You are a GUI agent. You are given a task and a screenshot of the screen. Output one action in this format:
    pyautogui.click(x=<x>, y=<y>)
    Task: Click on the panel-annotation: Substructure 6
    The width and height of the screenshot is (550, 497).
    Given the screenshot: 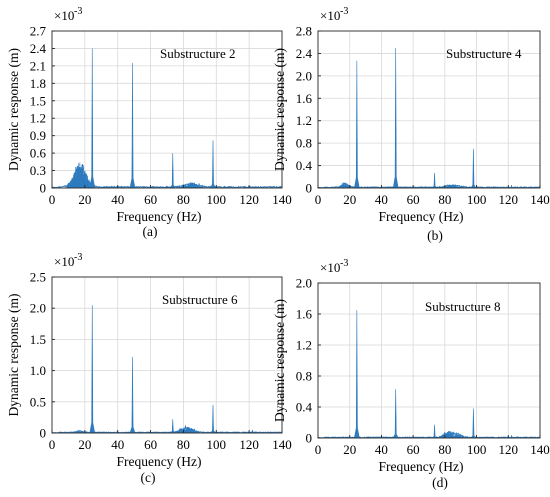 What is the action you would take?
    pyautogui.click(x=200, y=299)
    